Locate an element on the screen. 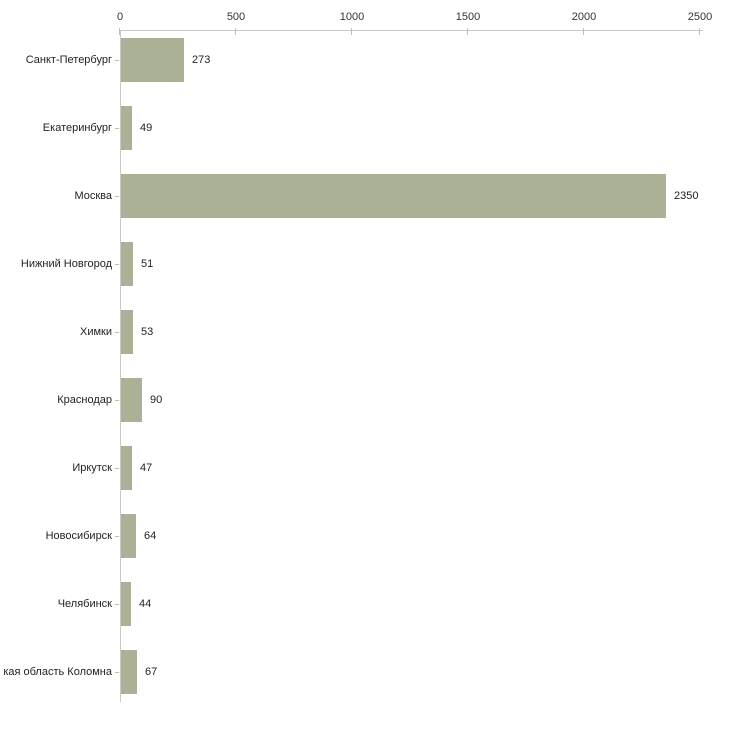  x-axis-tick-label: 1500 is located at coordinates (468, 17).